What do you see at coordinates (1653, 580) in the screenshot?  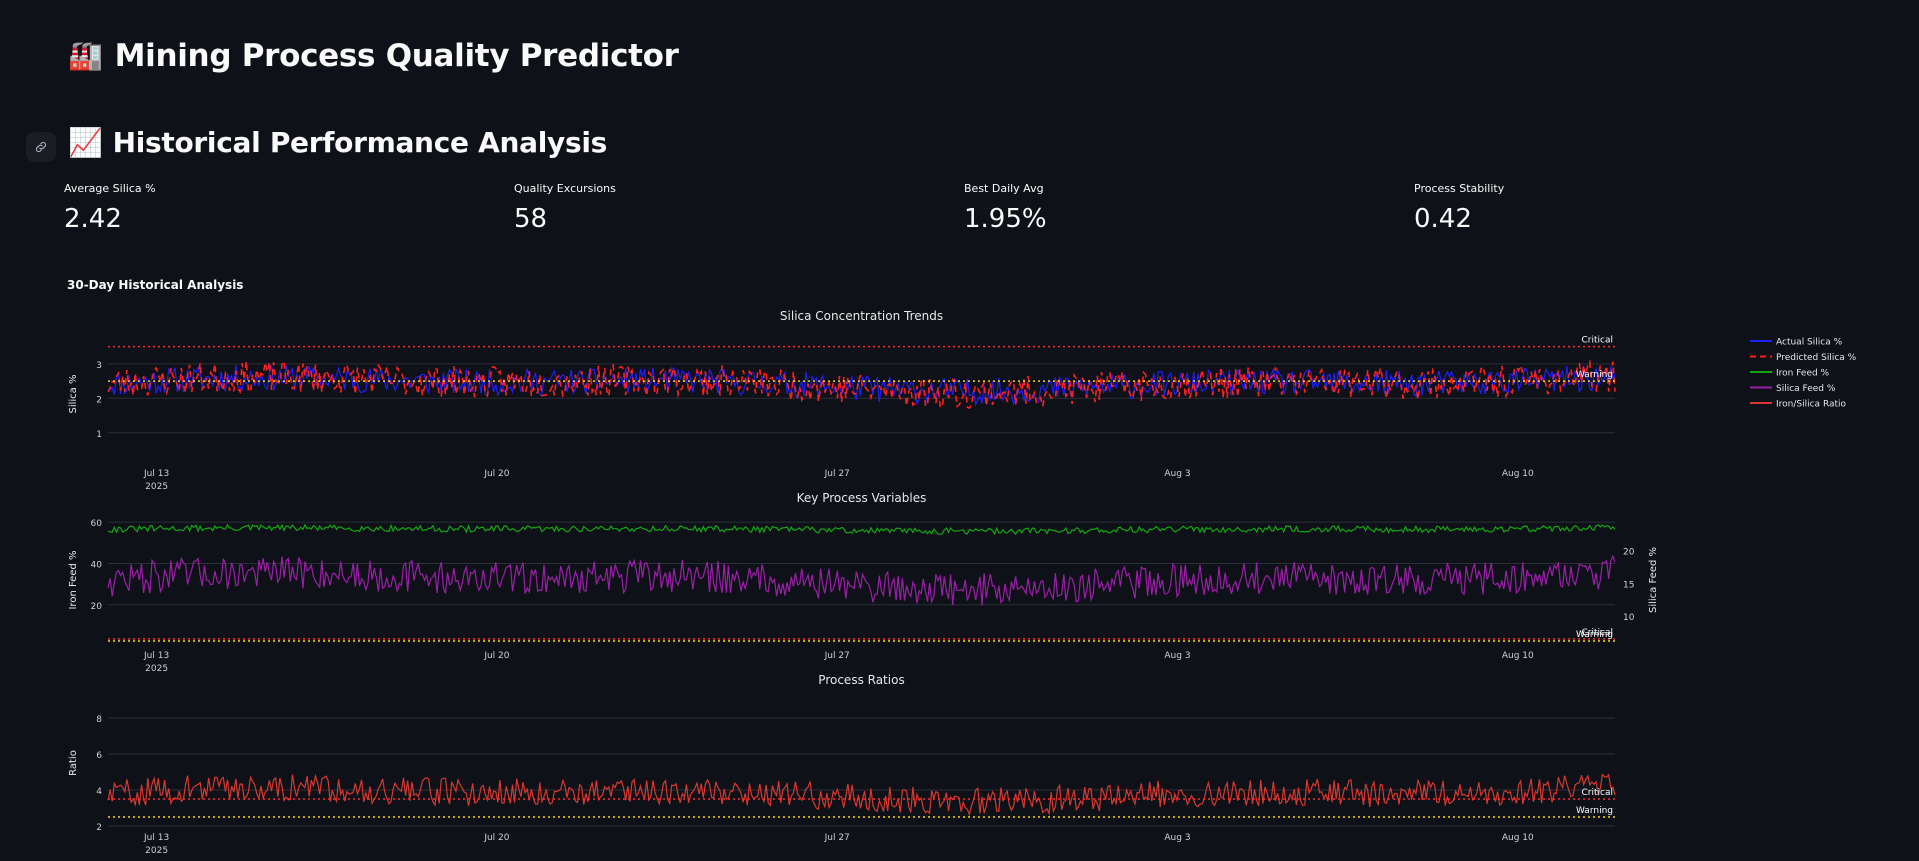 I see `y2-axis-label: Silica Feed %` at bounding box center [1653, 580].